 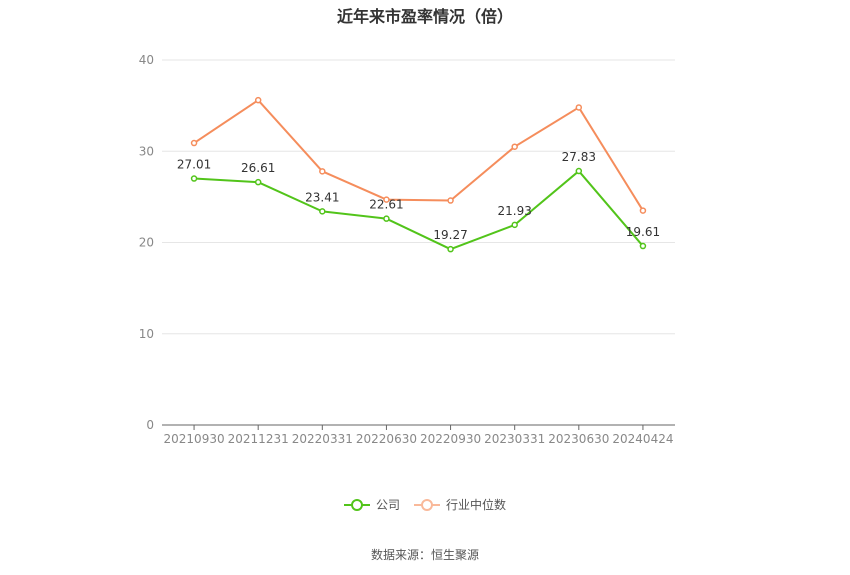 I want to click on data-label: 19.27, so click(x=450, y=235).